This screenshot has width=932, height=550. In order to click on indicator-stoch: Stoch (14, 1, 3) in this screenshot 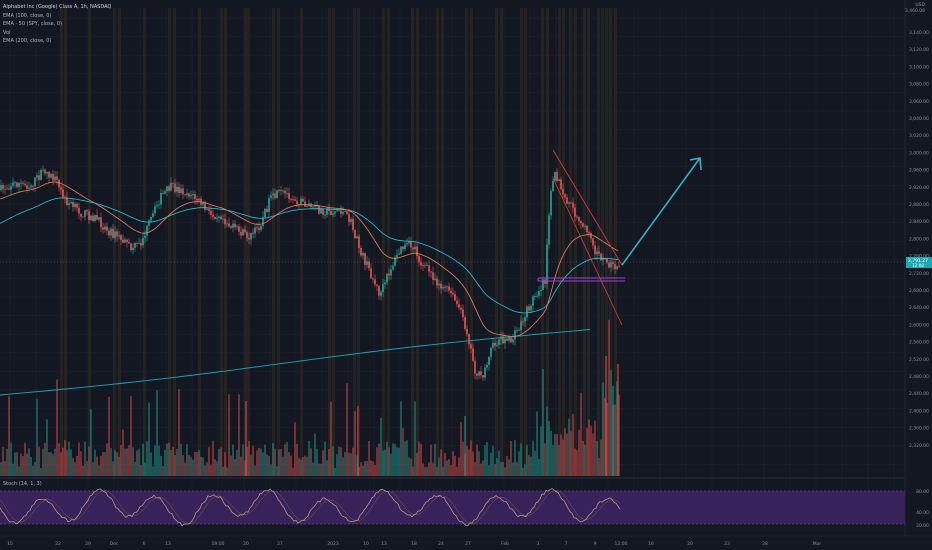, I will do `click(22, 484)`.